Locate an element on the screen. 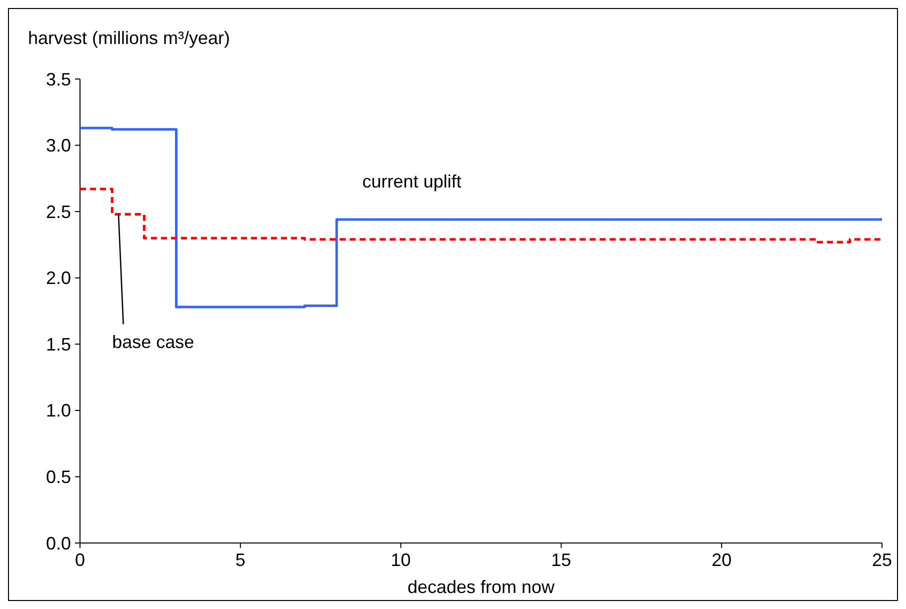 The width and height of the screenshot is (906, 609). x-tick-label: 5 is located at coordinates (240, 560).